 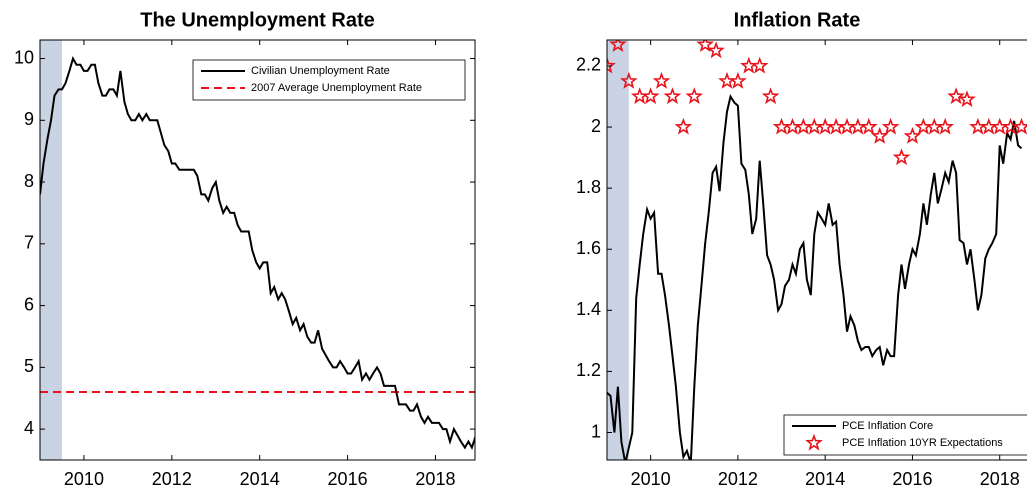 I want to click on chart-title: The Unemployment Rate, so click(x=257, y=20).